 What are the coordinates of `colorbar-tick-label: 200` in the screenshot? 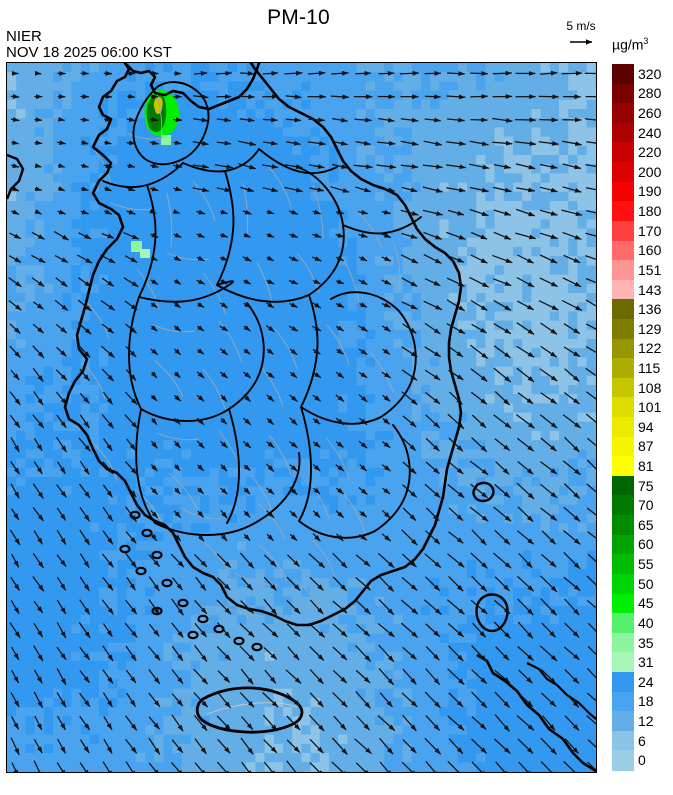 It's located at (650, 171).